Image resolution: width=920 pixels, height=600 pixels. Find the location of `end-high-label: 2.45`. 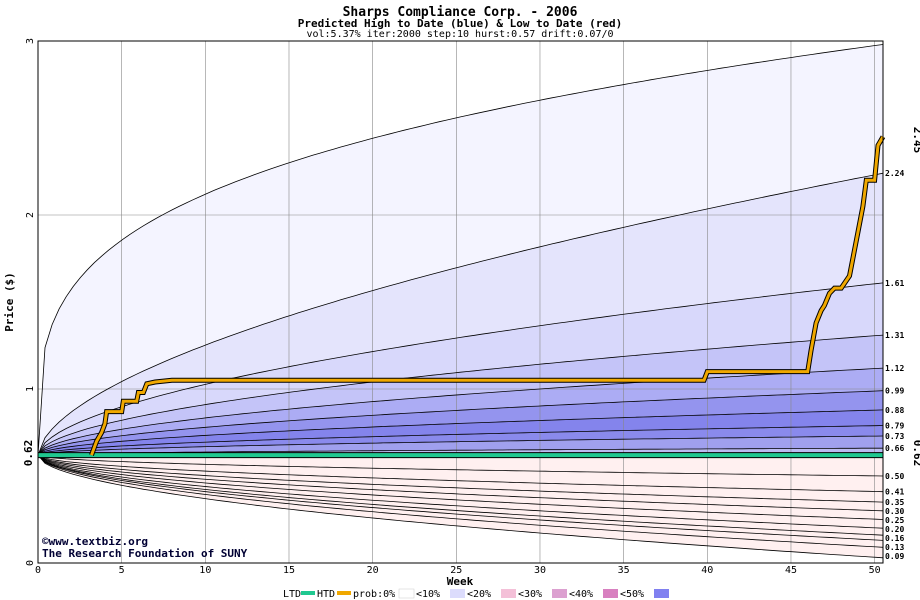

end-high-label: 2.45 is located at coordinates (915, 140).